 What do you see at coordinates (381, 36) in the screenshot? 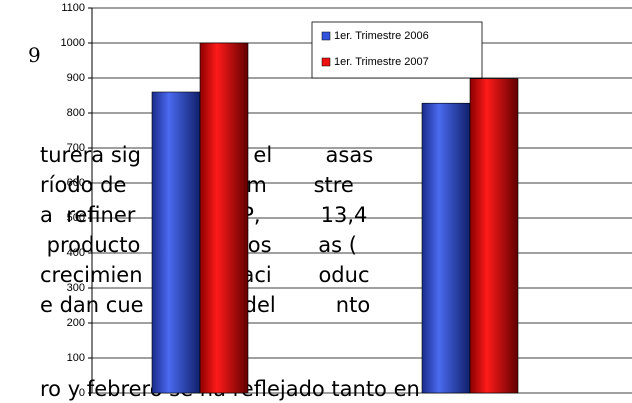
I see `legend-label: 1er. Trimestre 2006` at bounding box center [381, 36].